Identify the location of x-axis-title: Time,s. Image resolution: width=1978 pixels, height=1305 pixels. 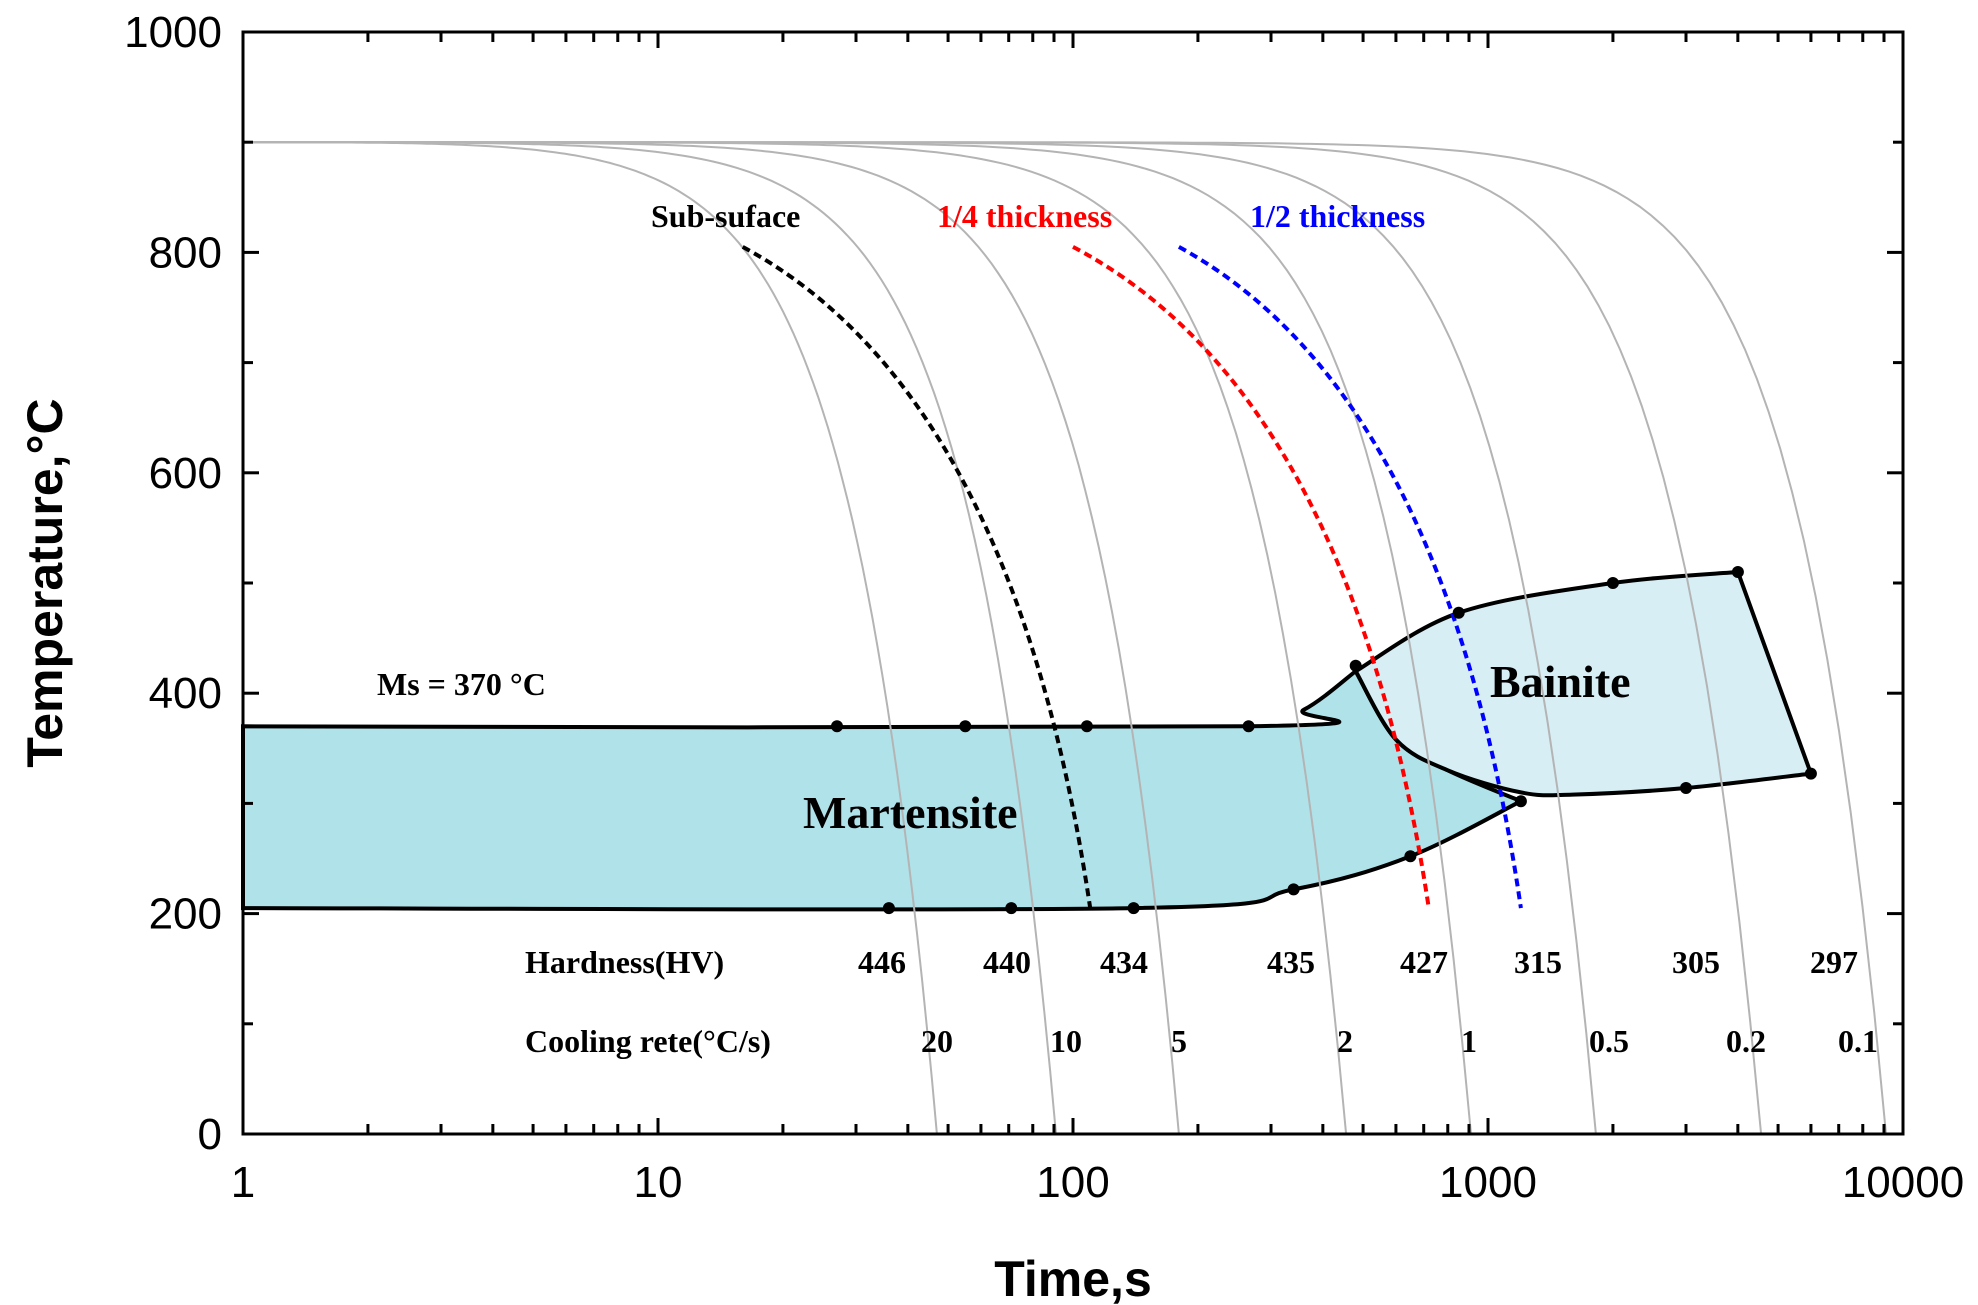
(1073, 1278).